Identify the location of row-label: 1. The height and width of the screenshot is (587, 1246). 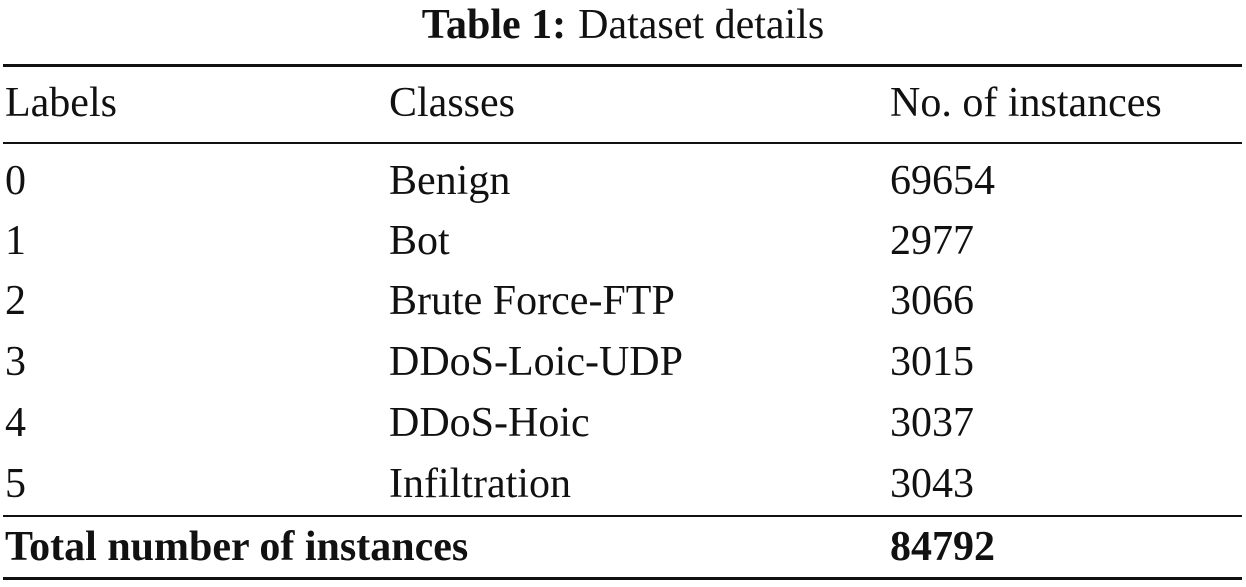
(15, 241).